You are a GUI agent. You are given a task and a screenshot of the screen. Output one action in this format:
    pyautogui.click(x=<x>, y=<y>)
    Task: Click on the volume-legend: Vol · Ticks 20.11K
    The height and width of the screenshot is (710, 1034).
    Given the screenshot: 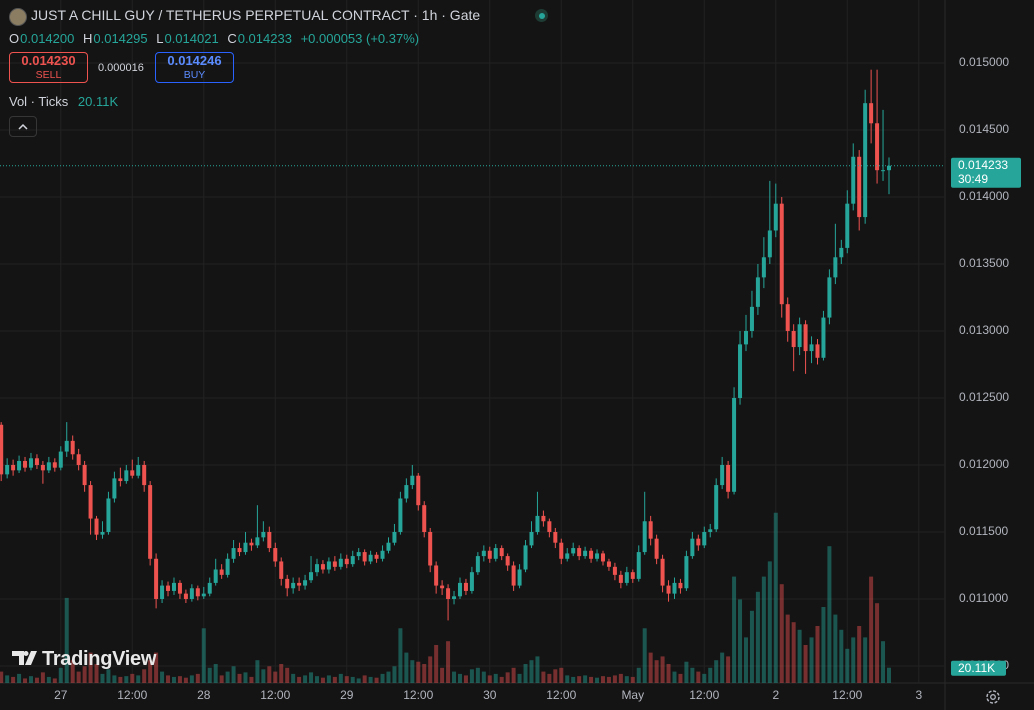 What is the action you would take?
    pyautogui.click(x=63, y=101)
    